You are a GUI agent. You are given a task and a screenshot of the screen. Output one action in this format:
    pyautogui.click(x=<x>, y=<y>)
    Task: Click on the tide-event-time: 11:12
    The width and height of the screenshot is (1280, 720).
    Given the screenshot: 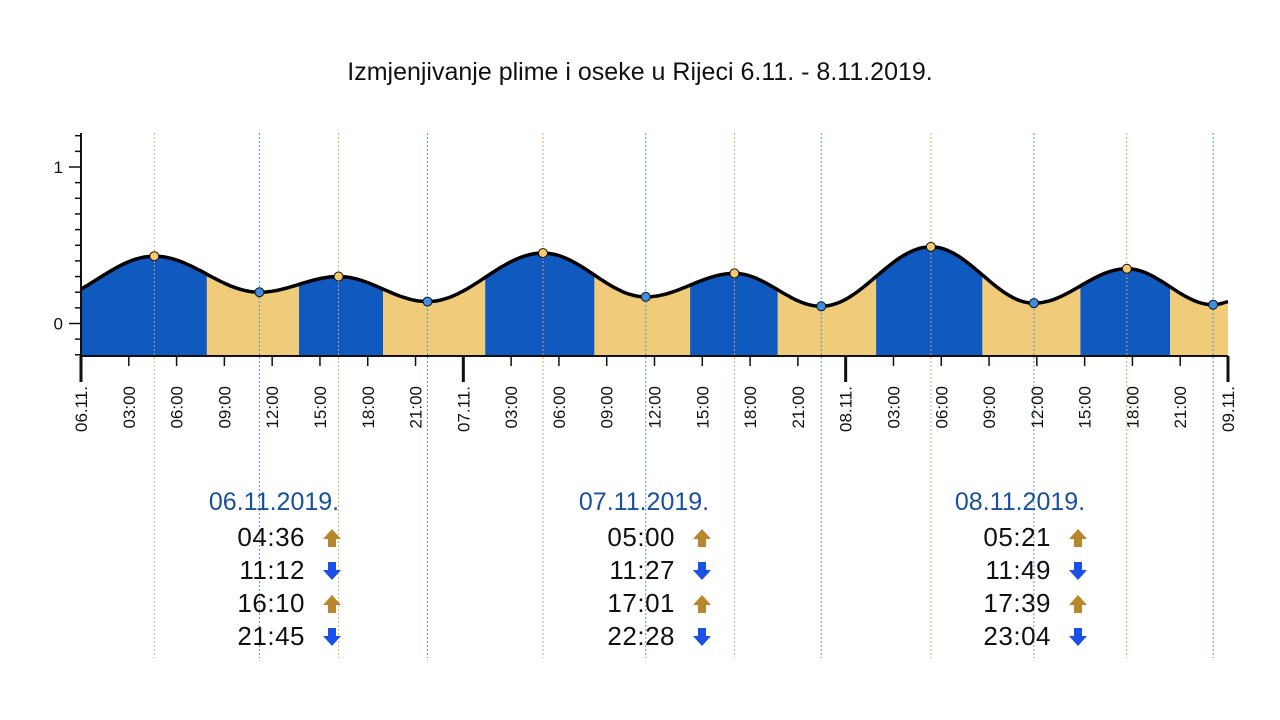 What is the action you would take?
    pyautogui.click(x=272, y=570)
    